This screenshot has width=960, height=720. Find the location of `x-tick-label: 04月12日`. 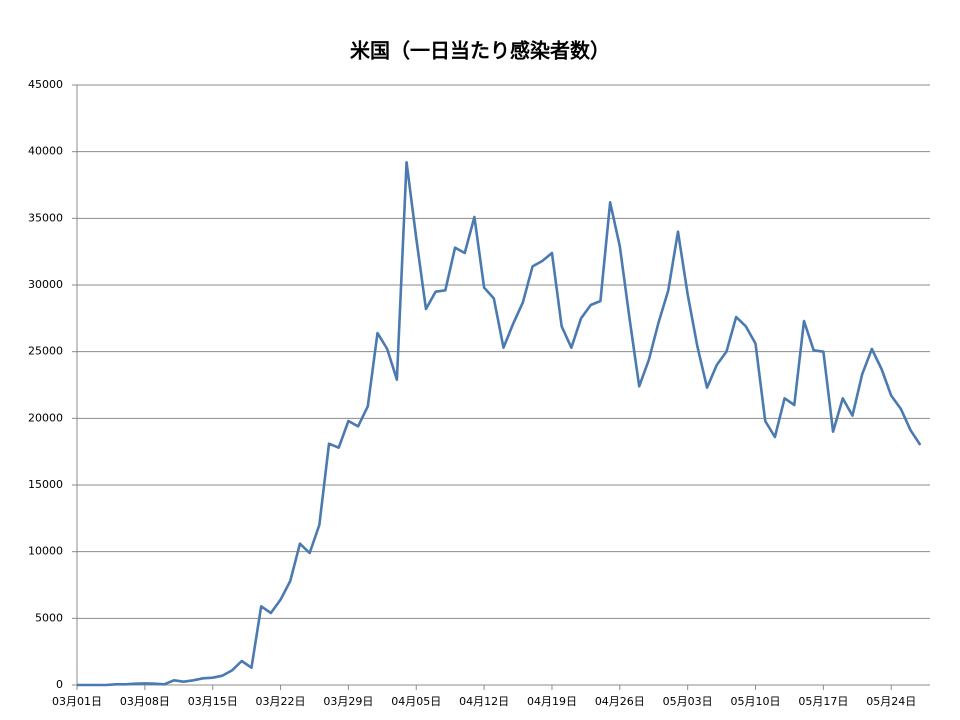

x-tick-label: 04月12日 is located at coordinates (484, 701).